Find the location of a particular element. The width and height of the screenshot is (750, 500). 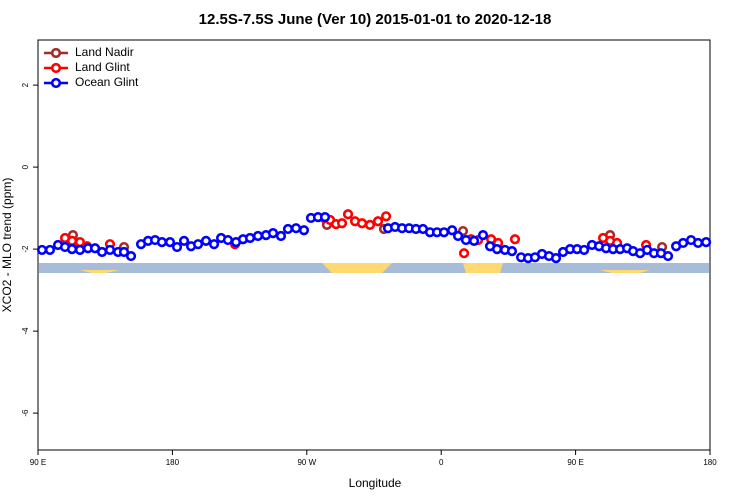

y-tick-label: 0 is located at coordinates (25, 166).